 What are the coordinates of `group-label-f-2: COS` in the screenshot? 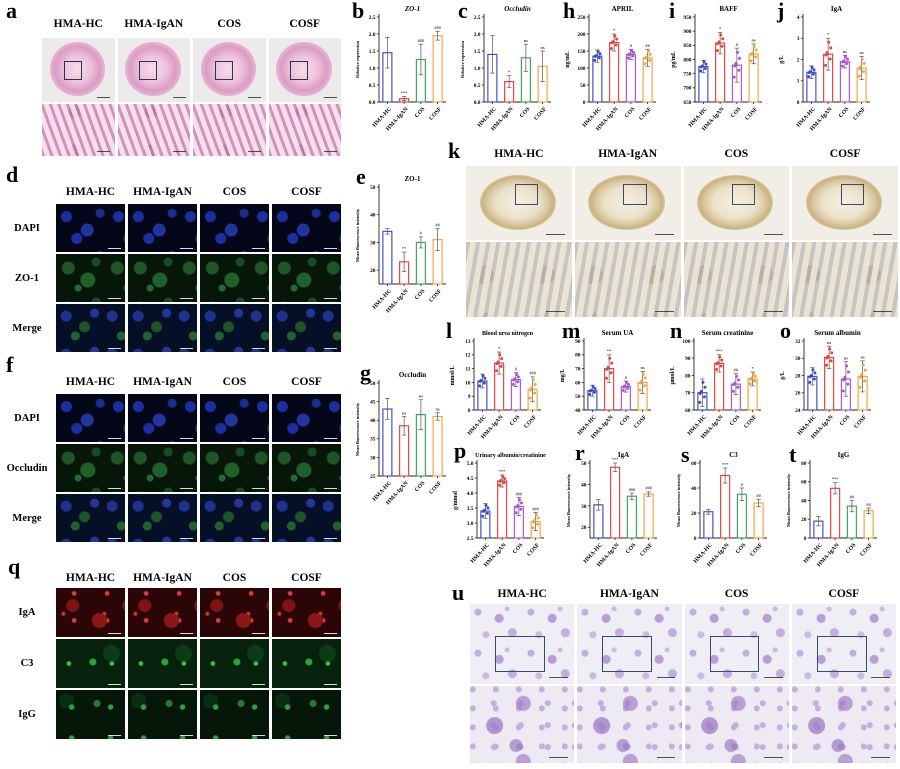 It's located at (234, 382).